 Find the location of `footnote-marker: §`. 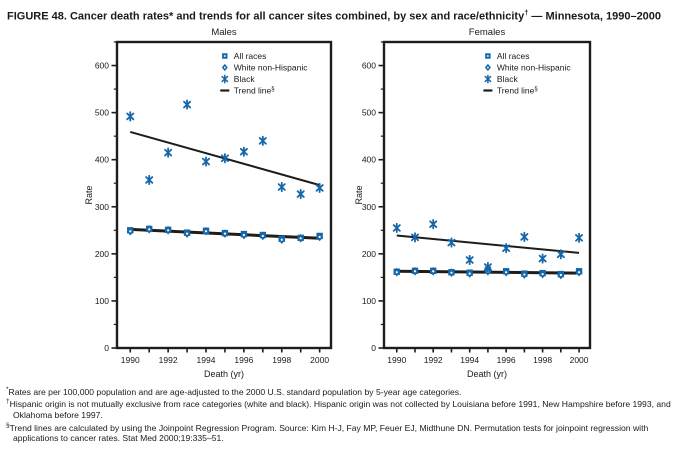

footnote-marker: § is located at coordinates (8, 425).